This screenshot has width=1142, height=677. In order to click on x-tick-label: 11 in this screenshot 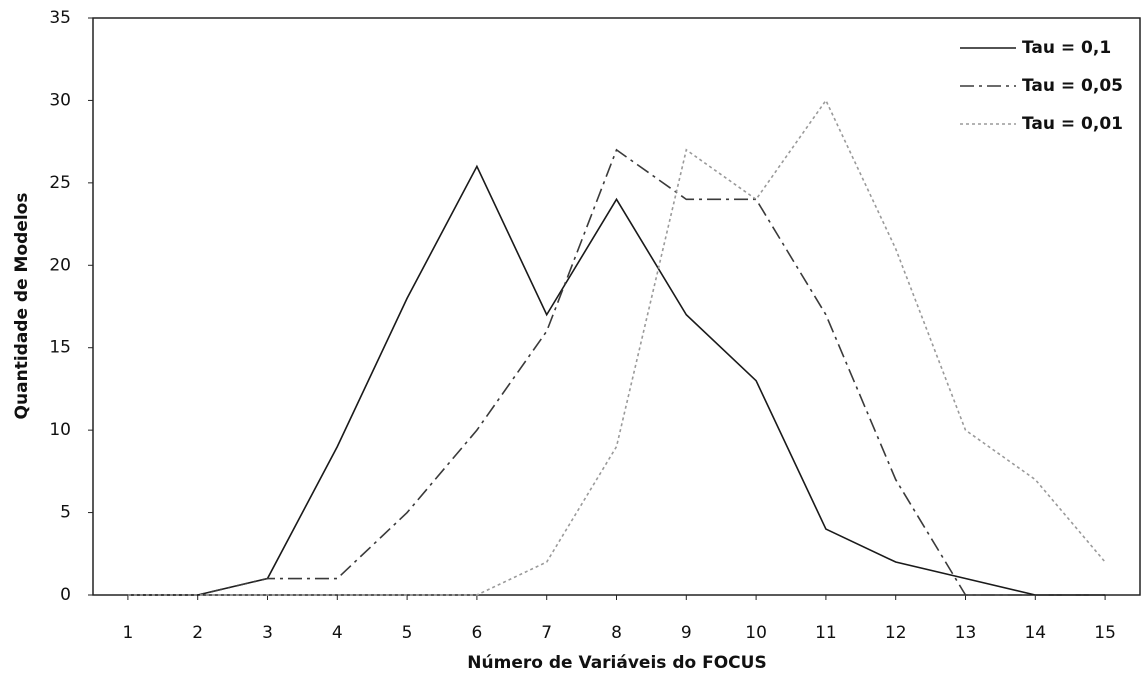, I will do `click(826, 633)`.